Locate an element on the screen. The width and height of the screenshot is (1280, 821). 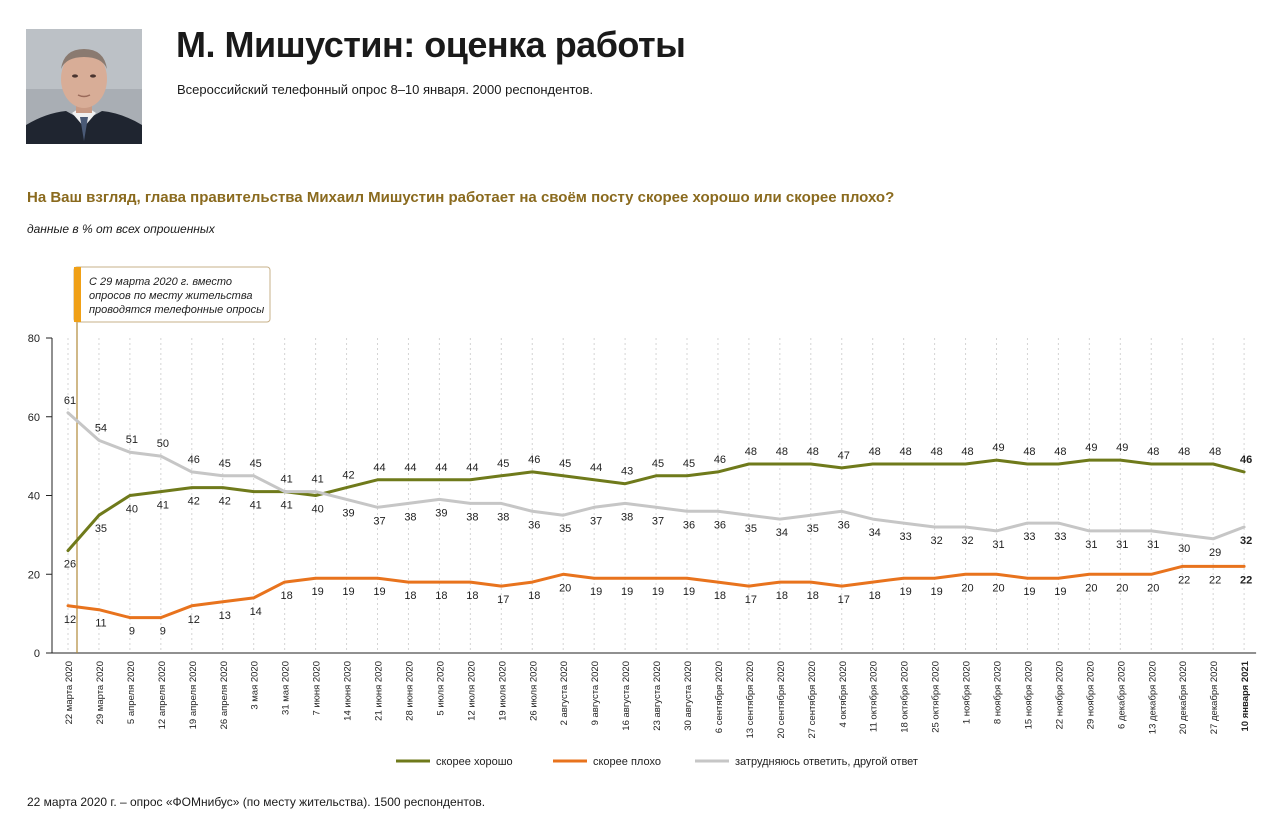
x-tick-label: 22 марта 2020 is located at coordinates (69, 692).